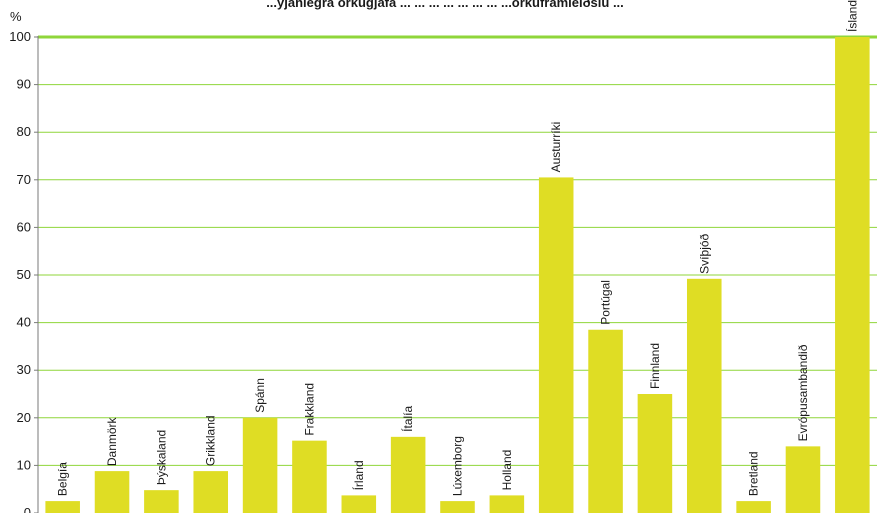 The width and height of the screenshot is (877, 513). What do you see at coordinates (24, 226) in the screenshot?
I see `y-tick-label: 60` at bounding box center [24, 226].